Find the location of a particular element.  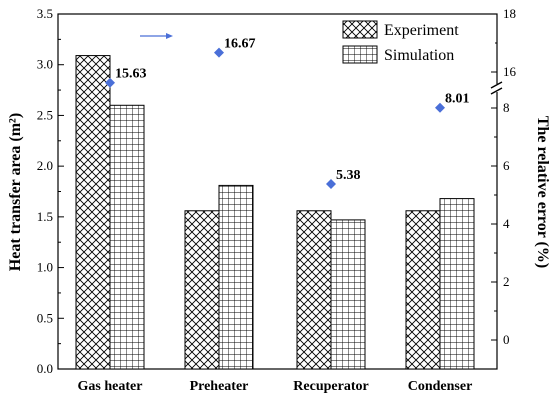

axis-break-gap is located at coordinates (497, 88).